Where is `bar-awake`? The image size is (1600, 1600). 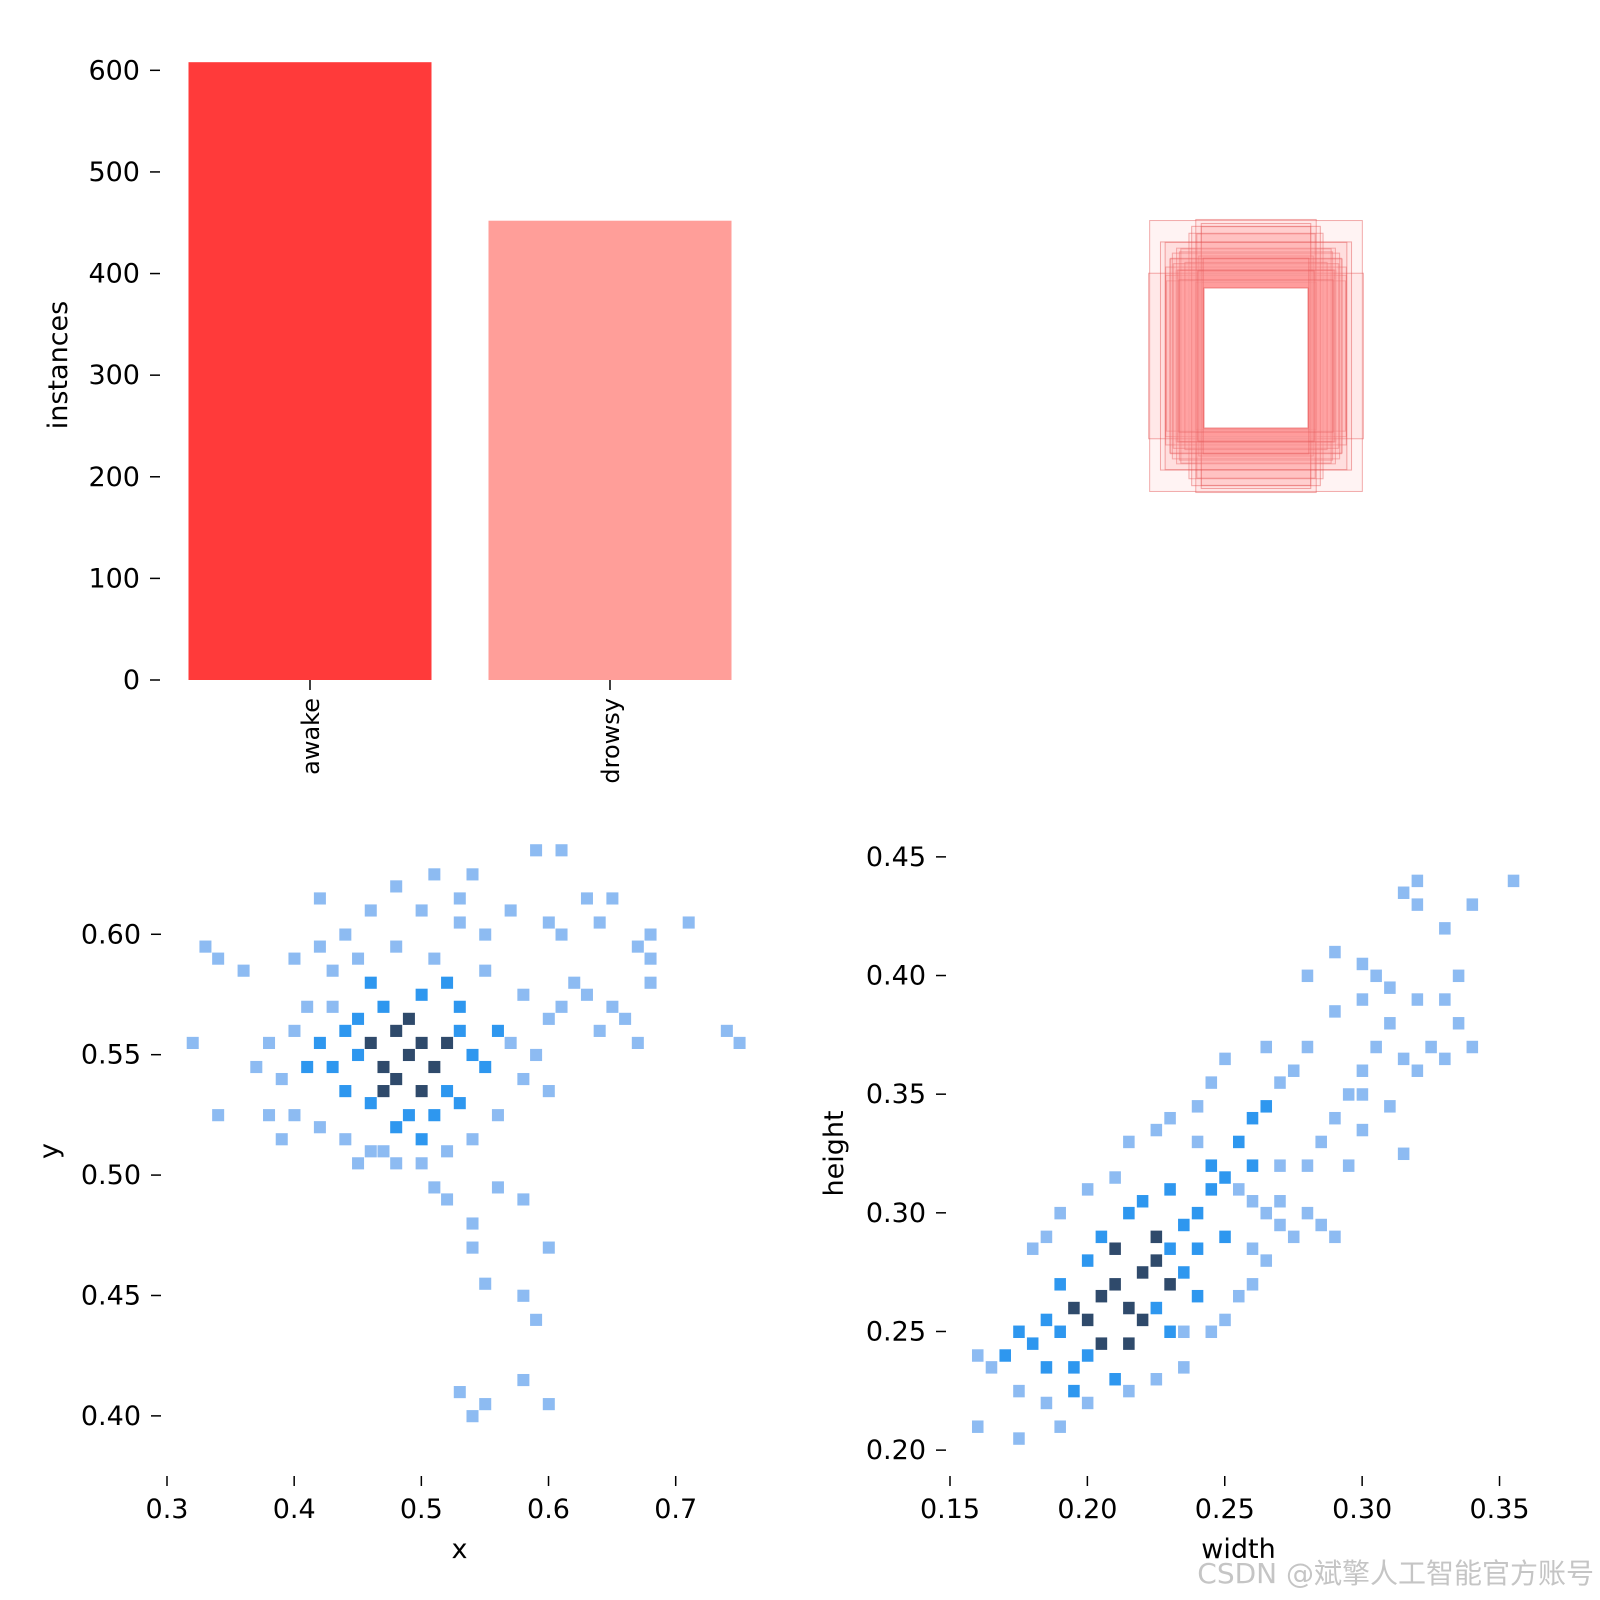 bar-awake is located at coordinates (310, 371).